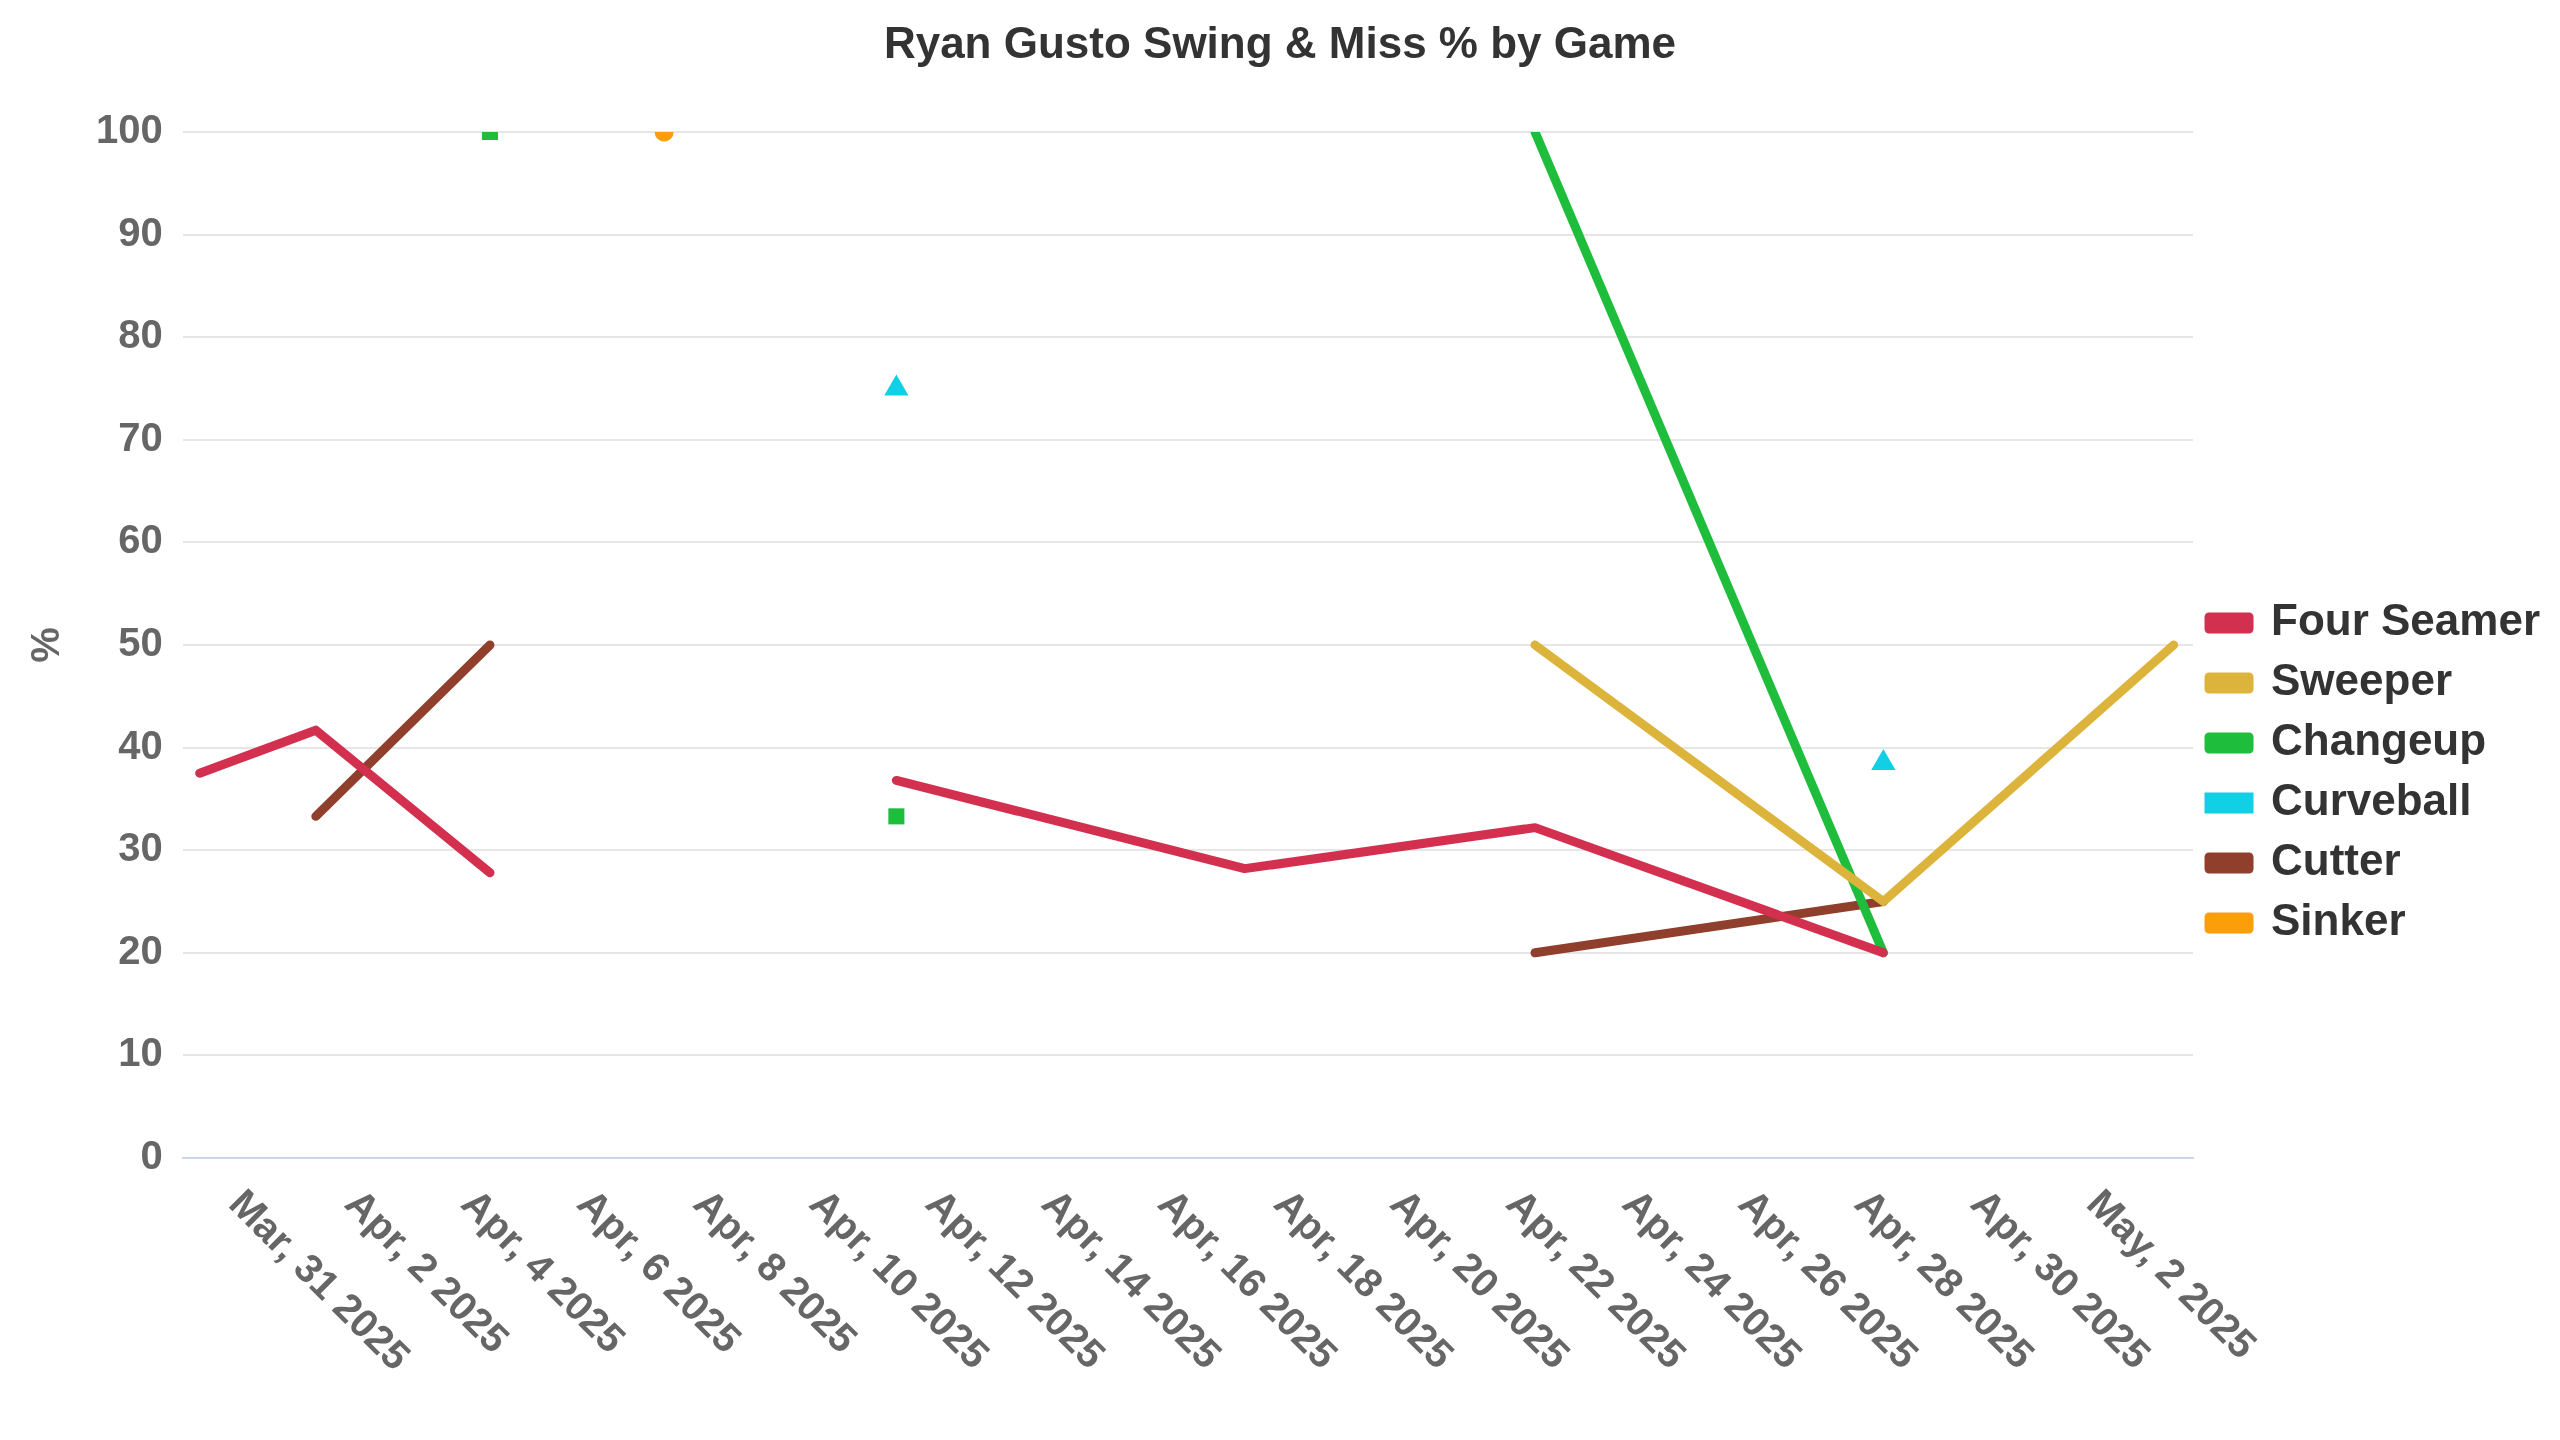 This screenshot has width=2560, height=1440. I want to click on legend-label: Changeup, so click(2379, 740).